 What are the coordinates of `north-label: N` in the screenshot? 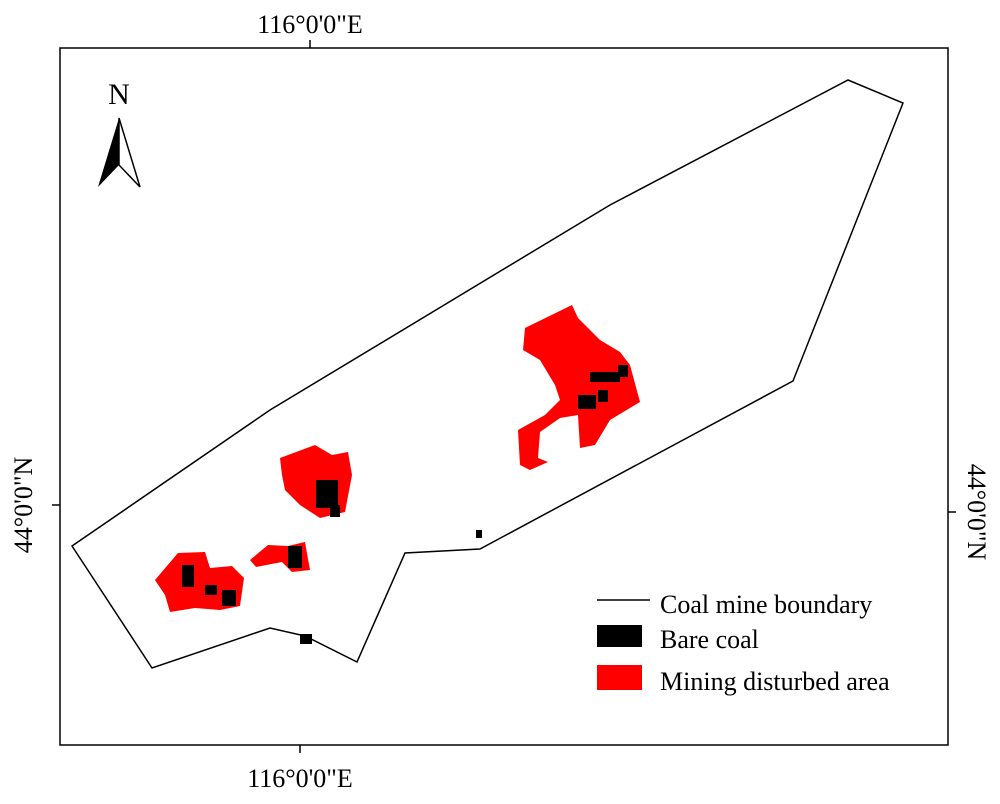 It's located at (119, 94).